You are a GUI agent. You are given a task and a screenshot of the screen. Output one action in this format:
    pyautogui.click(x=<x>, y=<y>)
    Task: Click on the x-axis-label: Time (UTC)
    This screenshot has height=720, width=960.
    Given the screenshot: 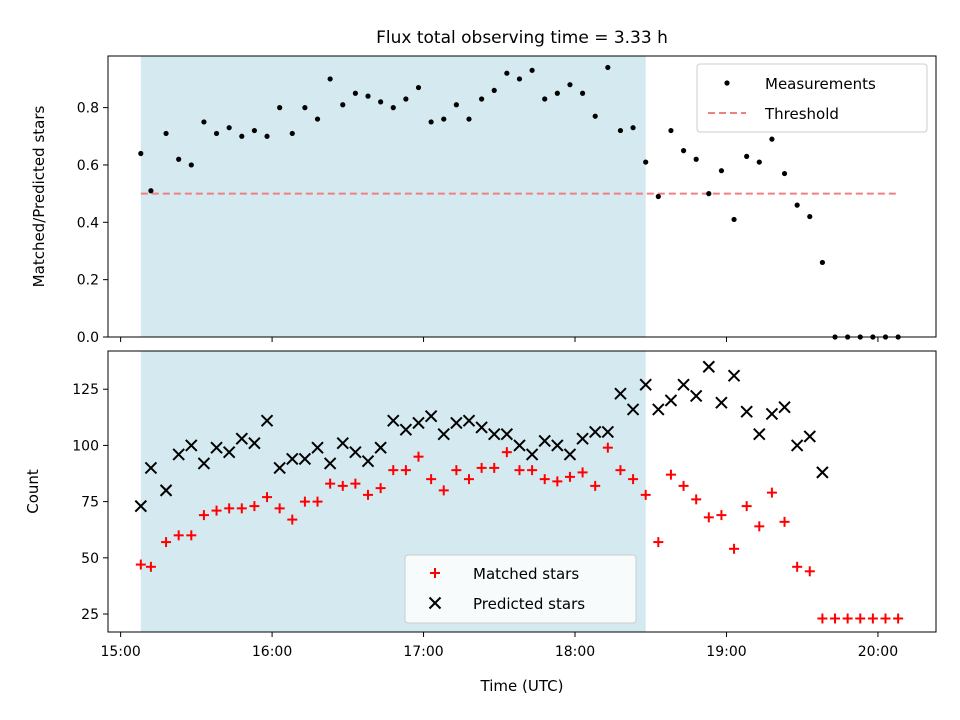 What is the action you would take?
    pyautogui.click(x=522, y=686)
    